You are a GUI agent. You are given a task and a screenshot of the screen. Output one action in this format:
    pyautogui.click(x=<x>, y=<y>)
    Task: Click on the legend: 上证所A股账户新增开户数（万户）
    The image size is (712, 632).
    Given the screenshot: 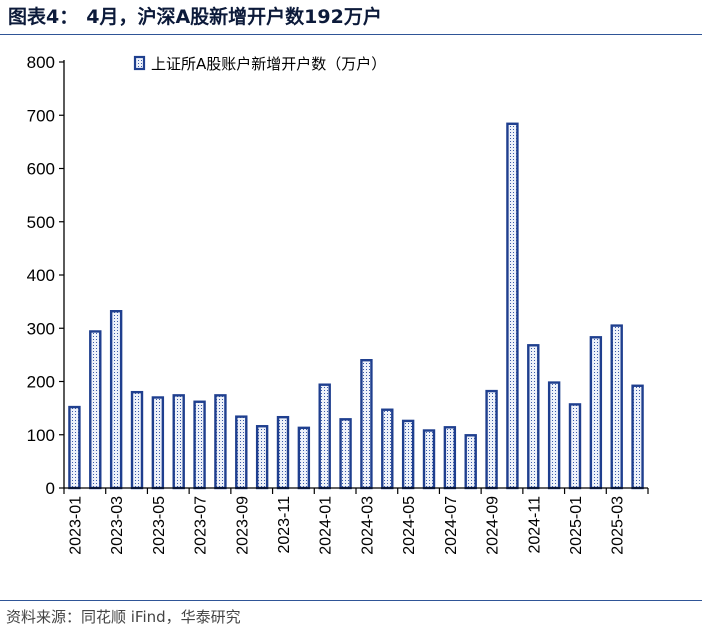 What is the action you would take?
    pyautogui.click(x=259, y=64)
    